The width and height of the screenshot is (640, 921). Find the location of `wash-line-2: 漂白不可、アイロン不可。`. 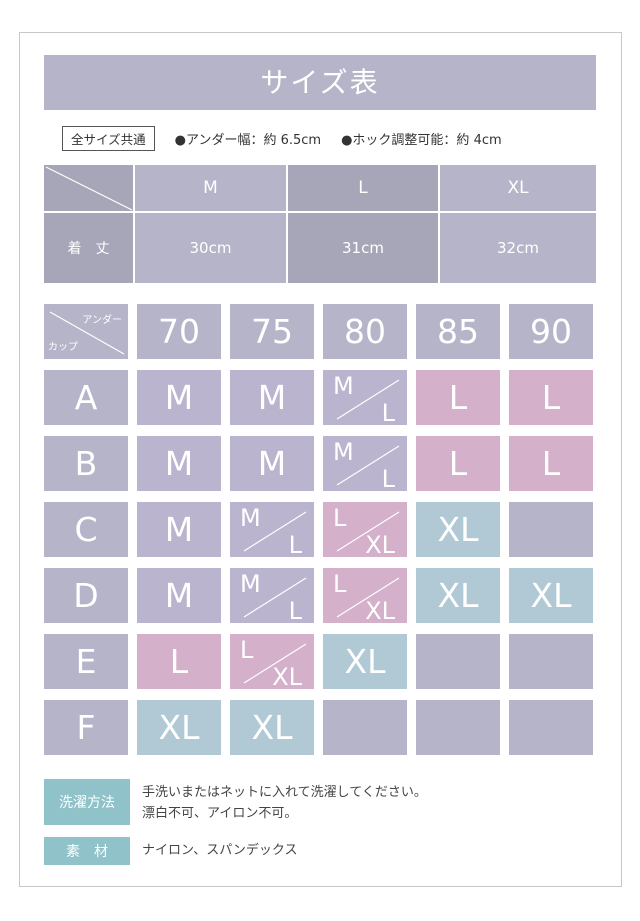

wash-line-2: 漂白不可、アイロン不可。 is located at coordinates (220, 813).